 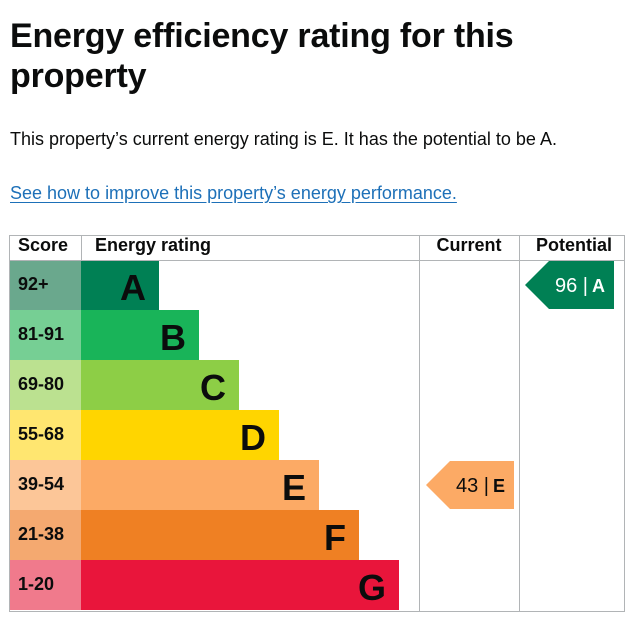 I want to click on score-label-d: 55-68, so click(x=41, y=434).